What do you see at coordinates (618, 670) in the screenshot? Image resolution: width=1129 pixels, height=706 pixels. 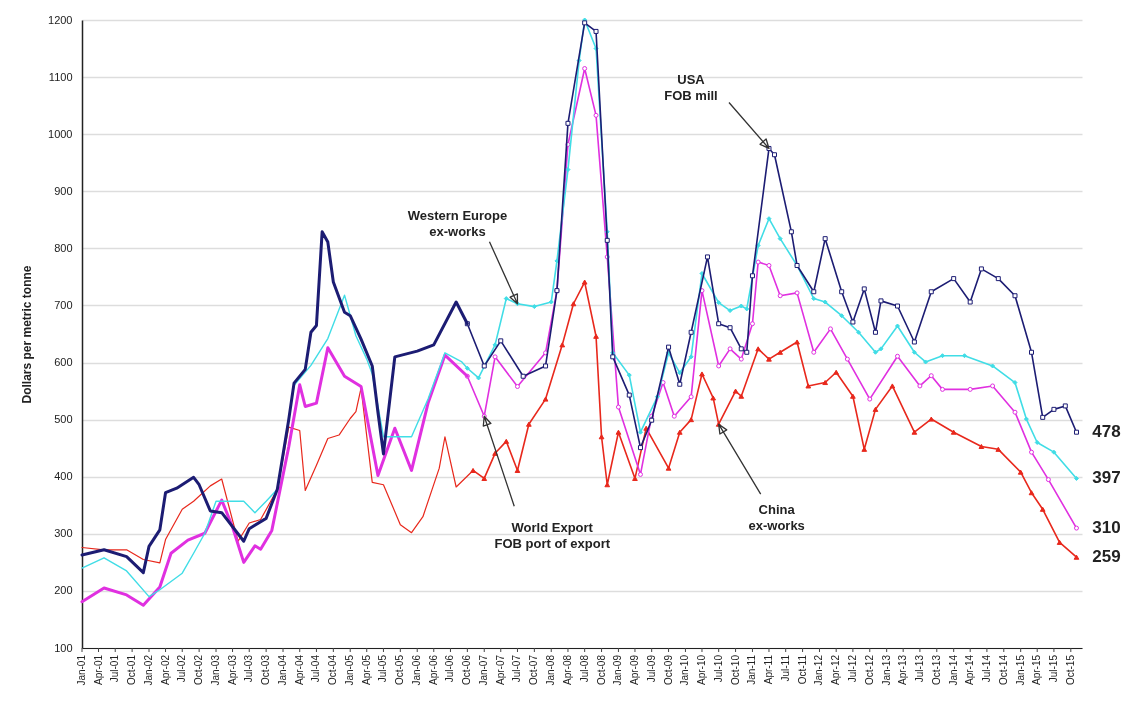 I see `x-tick-label: Jan-09` at bounding box center [618, 670].